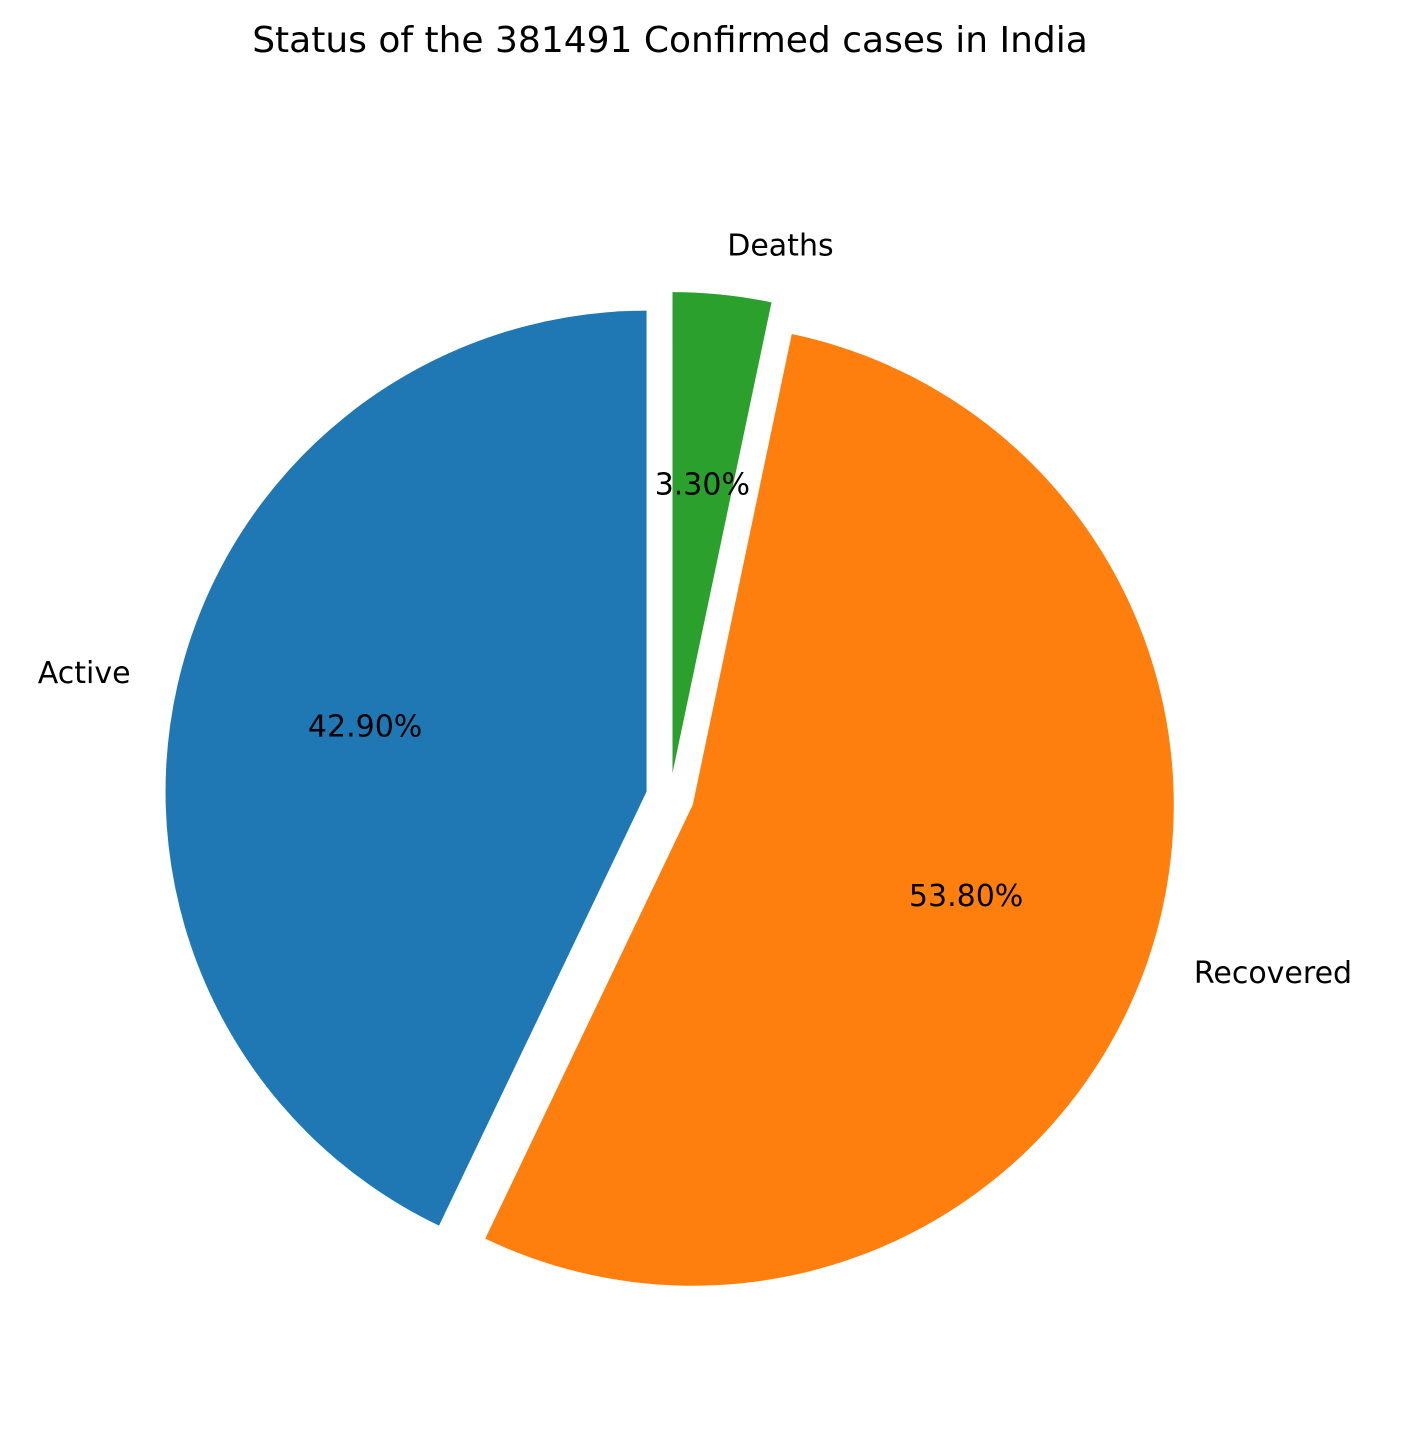 This screenshot has width=1402, height=1430. I want to click on slice-label-deaths: Deaths, so click(780, 245).